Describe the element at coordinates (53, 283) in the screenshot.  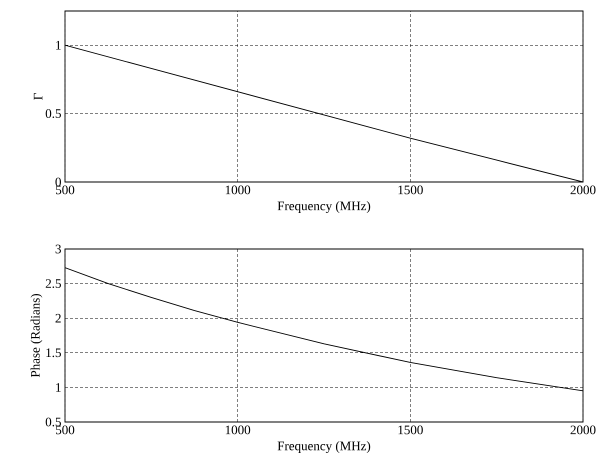
I see `y-tick-label: 2.5` at that location.